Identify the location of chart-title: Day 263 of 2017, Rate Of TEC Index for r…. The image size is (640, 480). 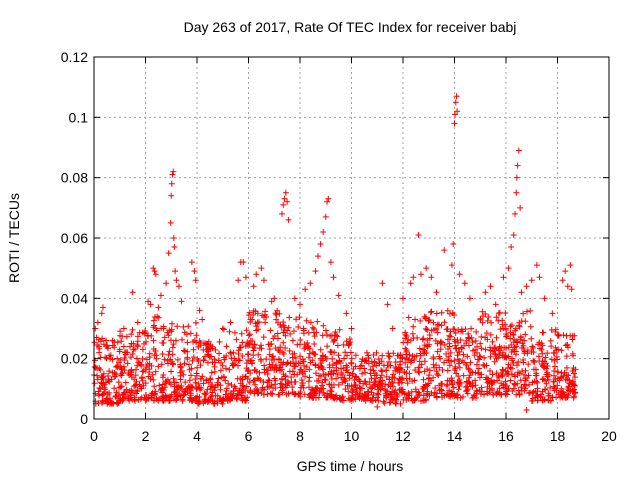
(350, 27).